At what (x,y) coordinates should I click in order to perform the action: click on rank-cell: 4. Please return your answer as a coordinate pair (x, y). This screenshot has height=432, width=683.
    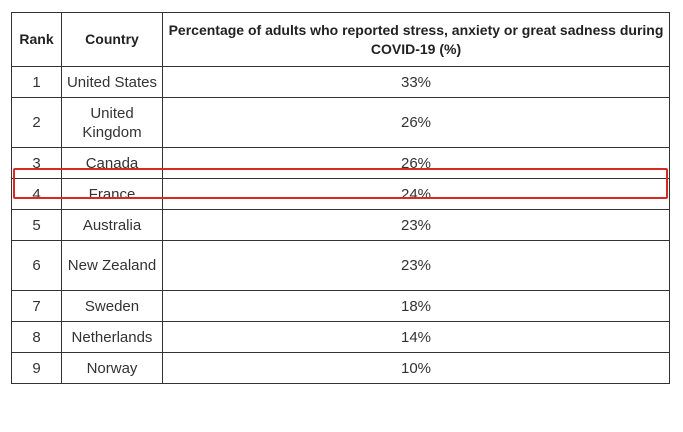
    Looking at the image, I should click on (36, 194).